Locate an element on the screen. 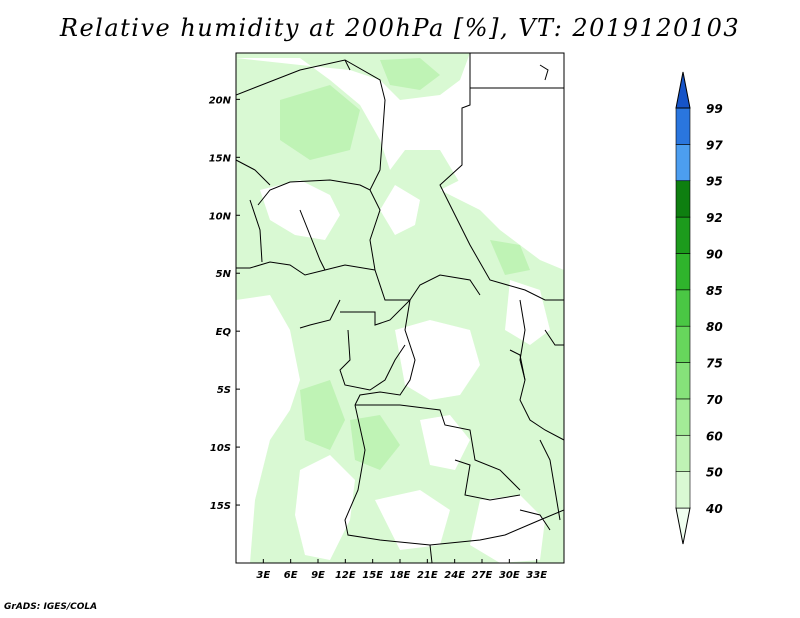 This screenshot has width=800, height=618. colorbar-label: 60 is located at coordinates (714, 436).